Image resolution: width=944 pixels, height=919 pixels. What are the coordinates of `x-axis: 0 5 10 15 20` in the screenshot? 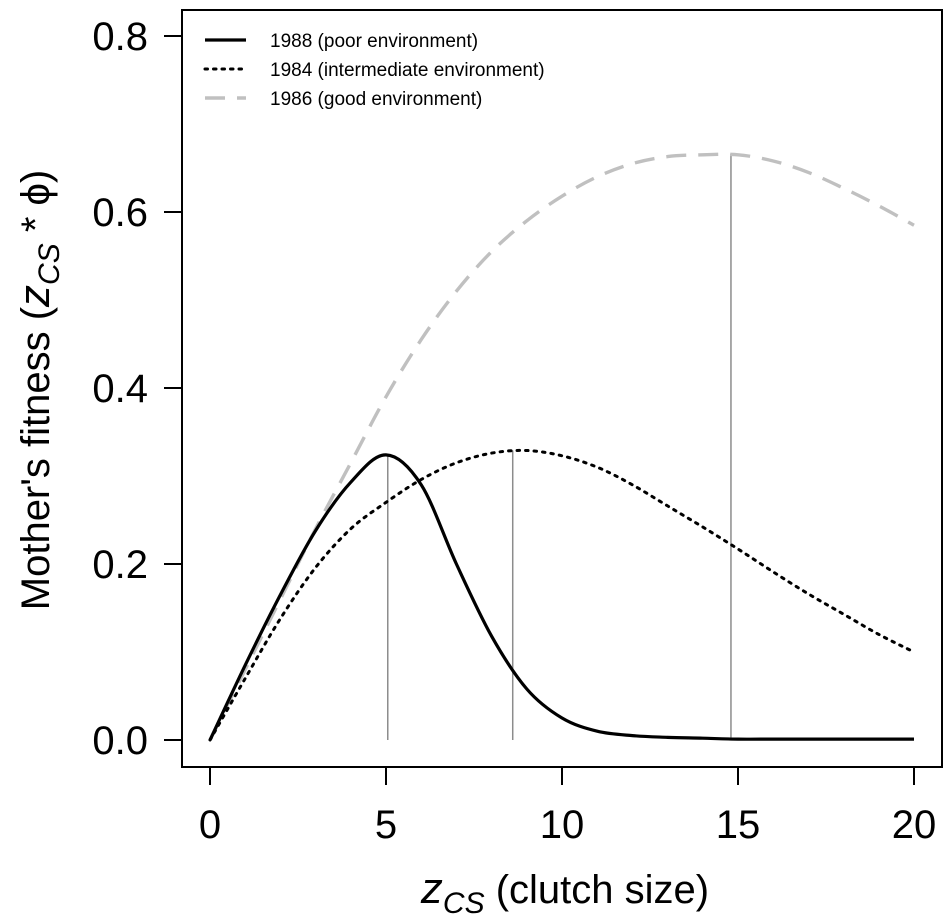 It's located at (568, 806).